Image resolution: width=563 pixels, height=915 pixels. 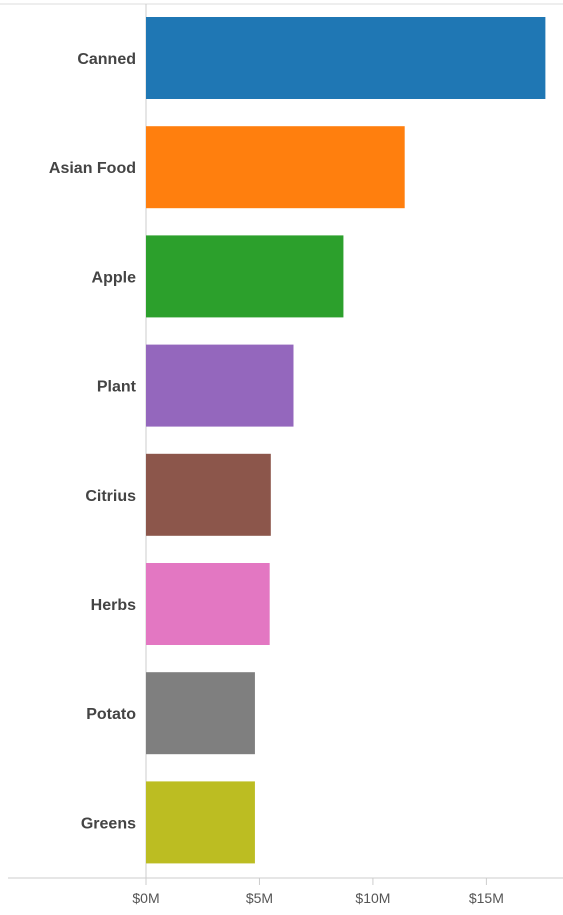 I want to click on x-tick-label: $10M, so click(x=372, y=898).